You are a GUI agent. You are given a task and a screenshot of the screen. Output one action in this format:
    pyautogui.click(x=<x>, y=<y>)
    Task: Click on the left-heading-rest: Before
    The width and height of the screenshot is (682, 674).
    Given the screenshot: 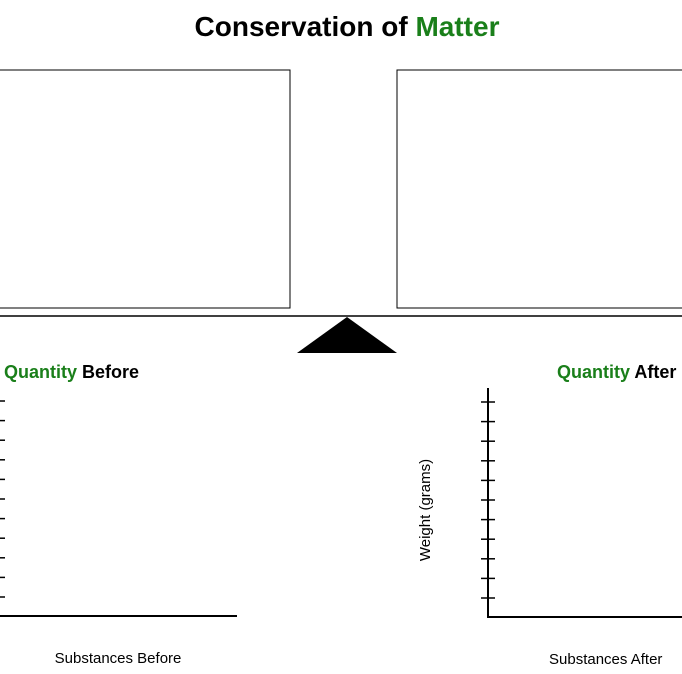 What is the action you would take?
    pyautogui.click(x=110, y=372)
    